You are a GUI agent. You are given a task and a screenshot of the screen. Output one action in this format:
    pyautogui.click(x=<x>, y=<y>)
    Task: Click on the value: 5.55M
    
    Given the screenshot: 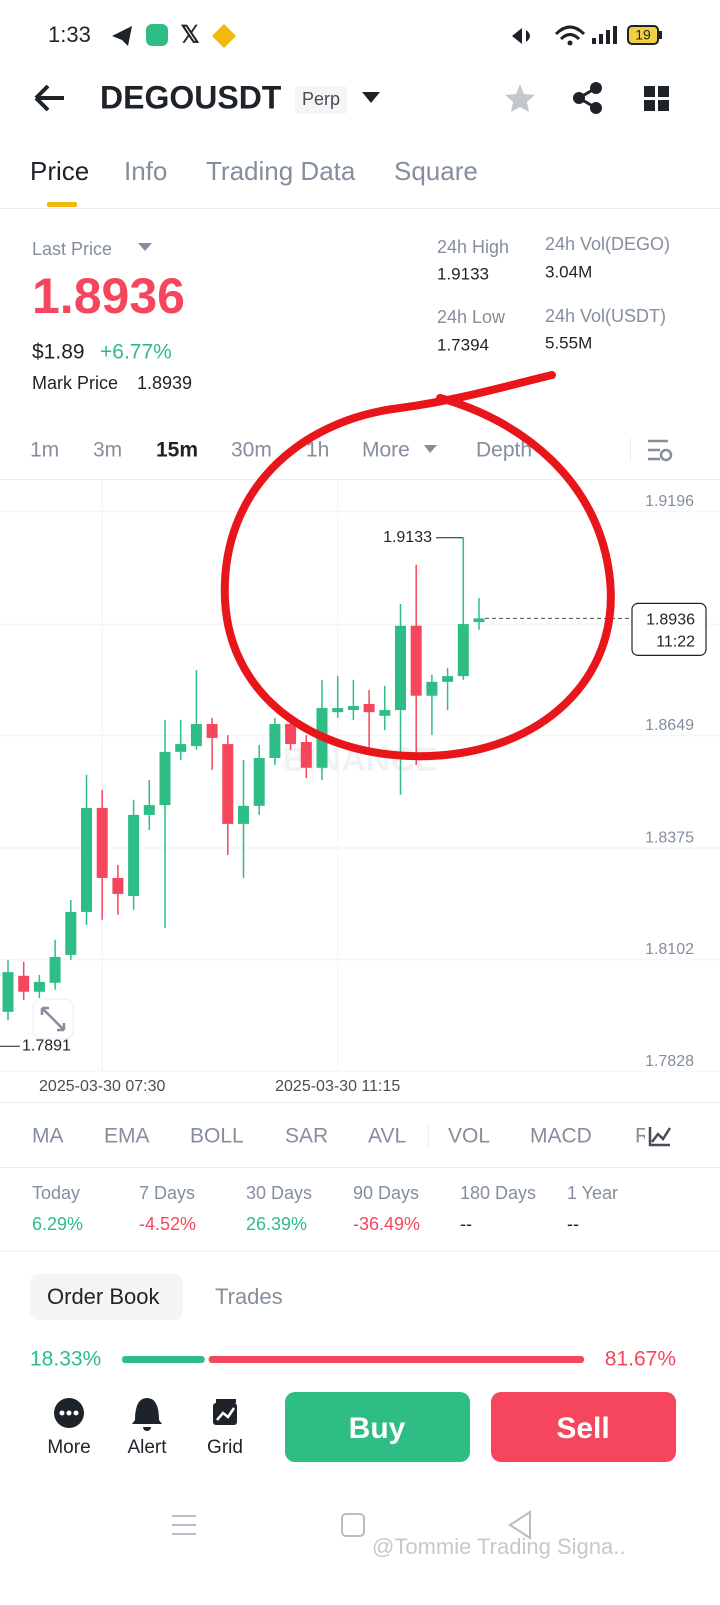 What is the action you would take?
    pyautogui.click(x=568, y=342)
    